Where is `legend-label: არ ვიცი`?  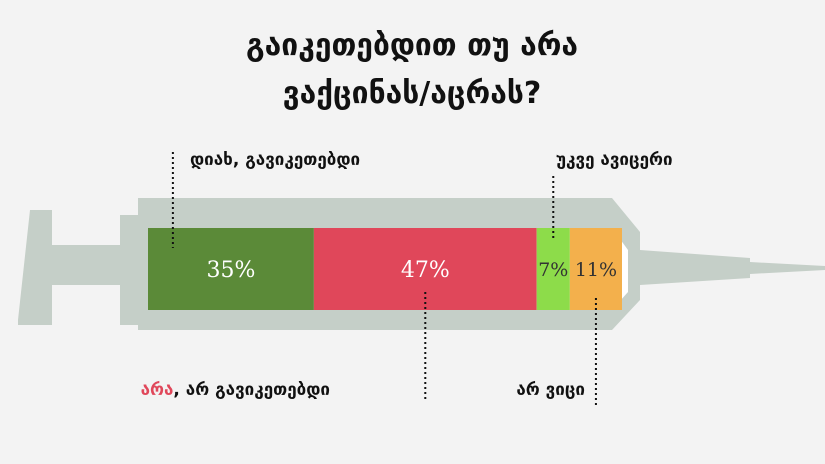 legend-label: არ ვიცი is located at coordinates (550, 390).